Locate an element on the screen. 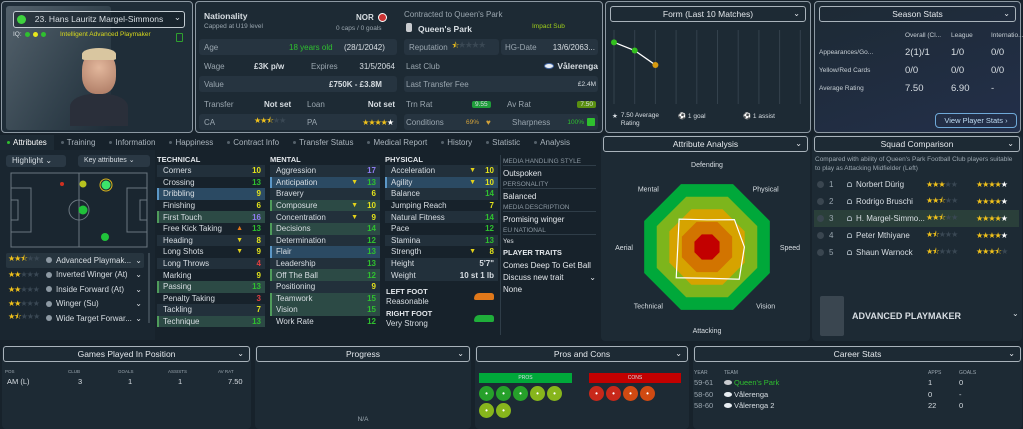  tab-statistic: Statistic is located at coordinates (503, 142).